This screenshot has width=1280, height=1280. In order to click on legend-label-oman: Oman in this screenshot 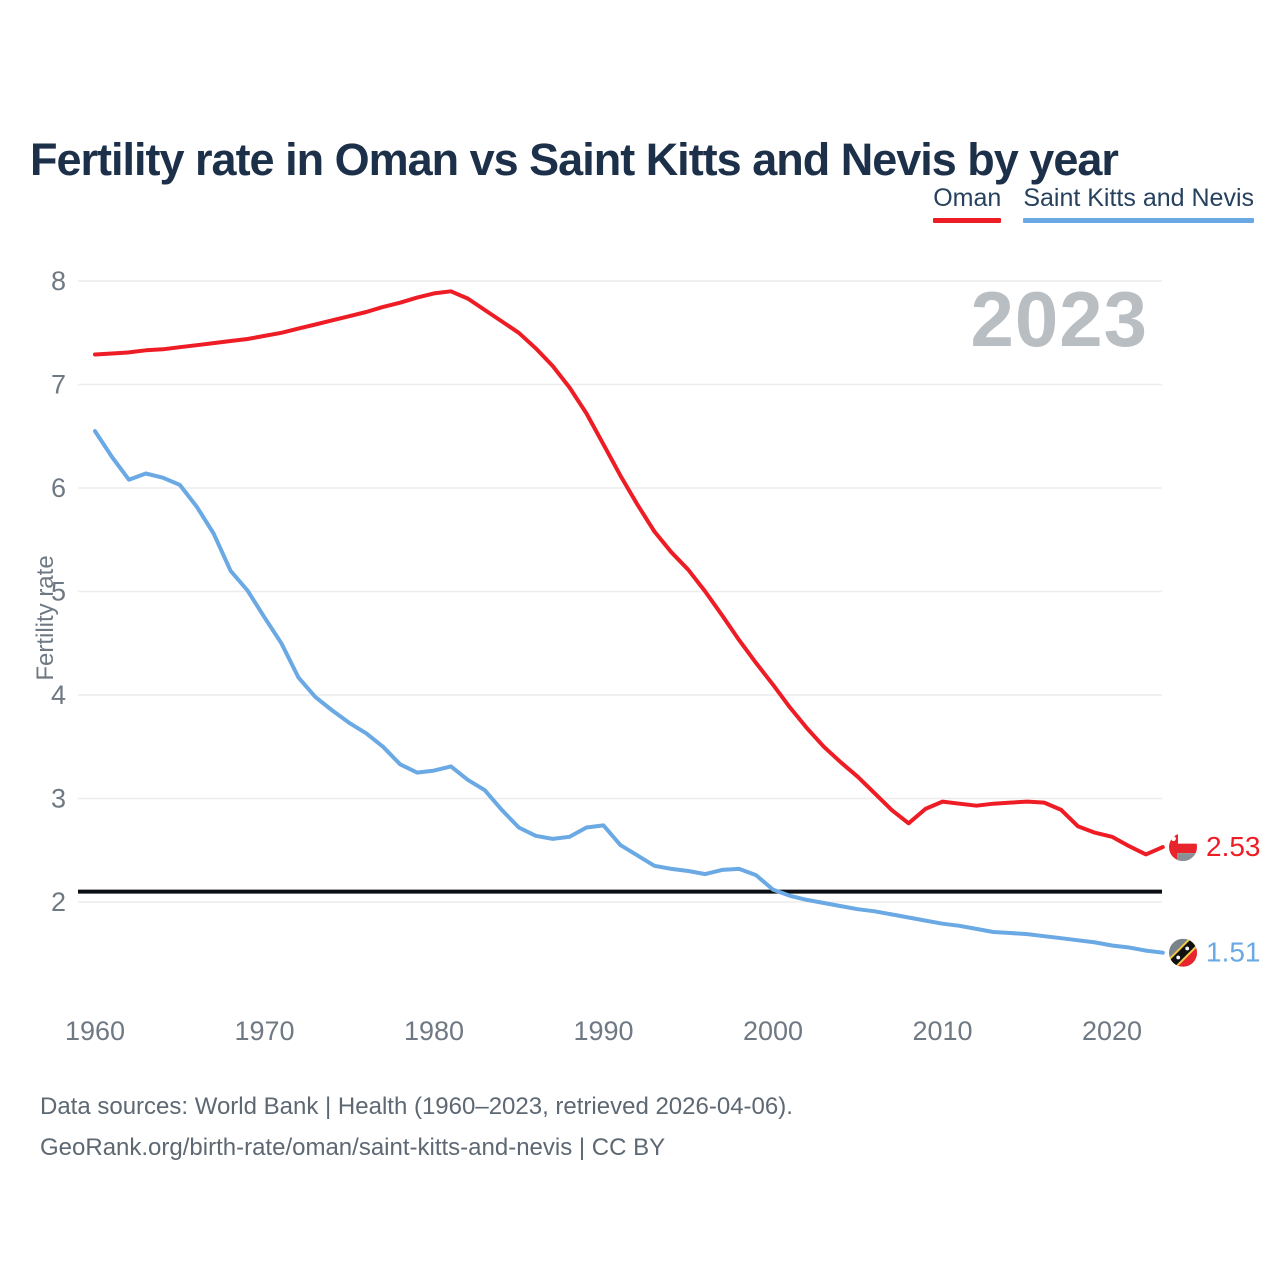, I will do `click(967, 198)`.